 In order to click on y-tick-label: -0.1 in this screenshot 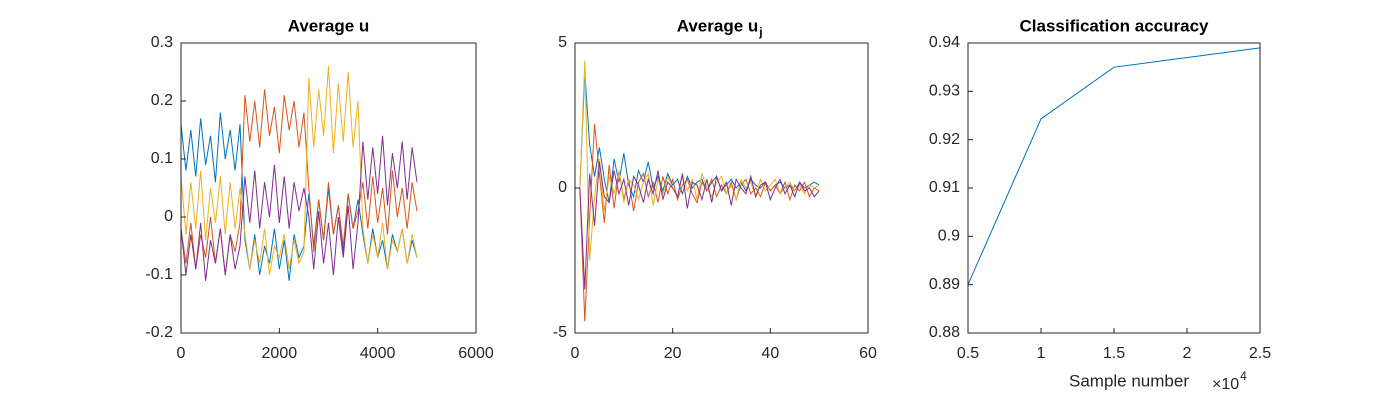, I will do `click(159, 274)`.